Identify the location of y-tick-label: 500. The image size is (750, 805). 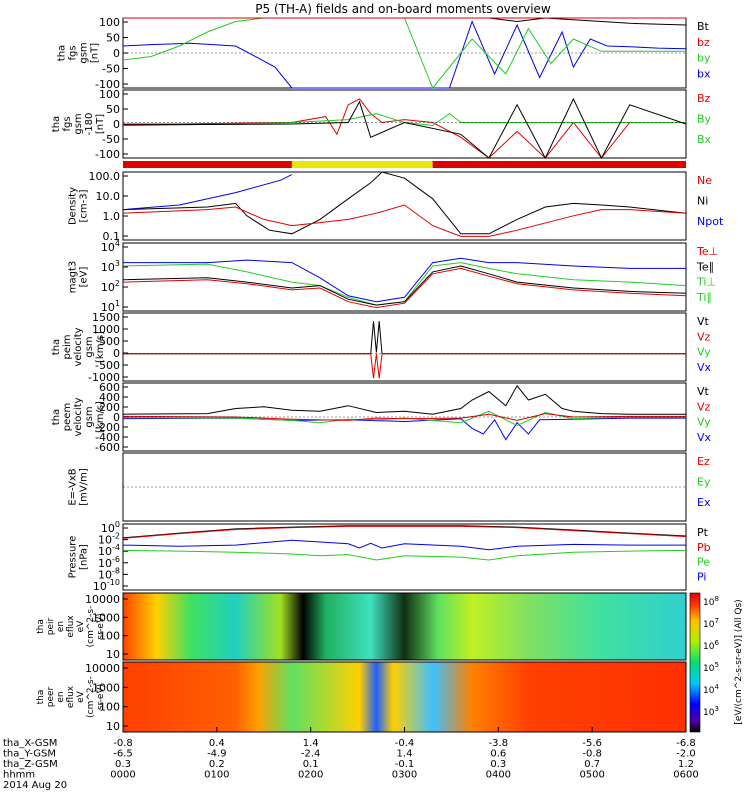
(109, 341).